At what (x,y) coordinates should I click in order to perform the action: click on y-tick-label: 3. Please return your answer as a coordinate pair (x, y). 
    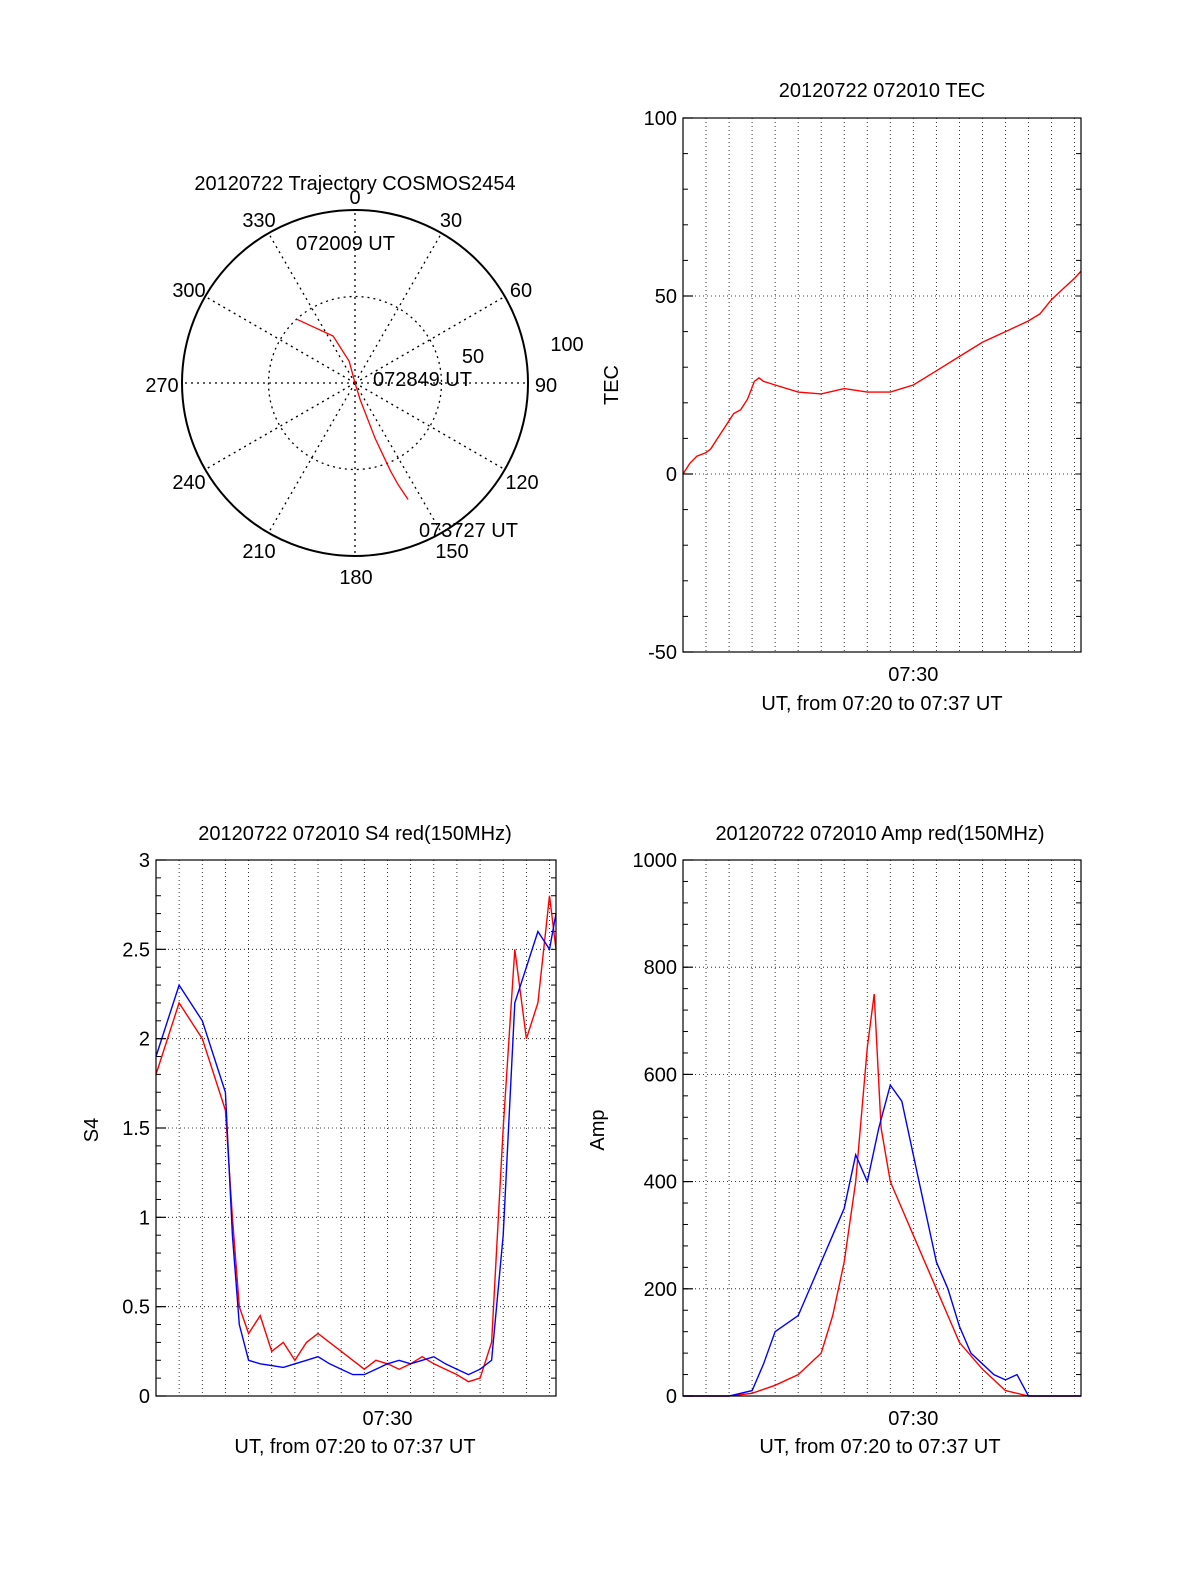
    Looking at the image, I should click on (144, 861).